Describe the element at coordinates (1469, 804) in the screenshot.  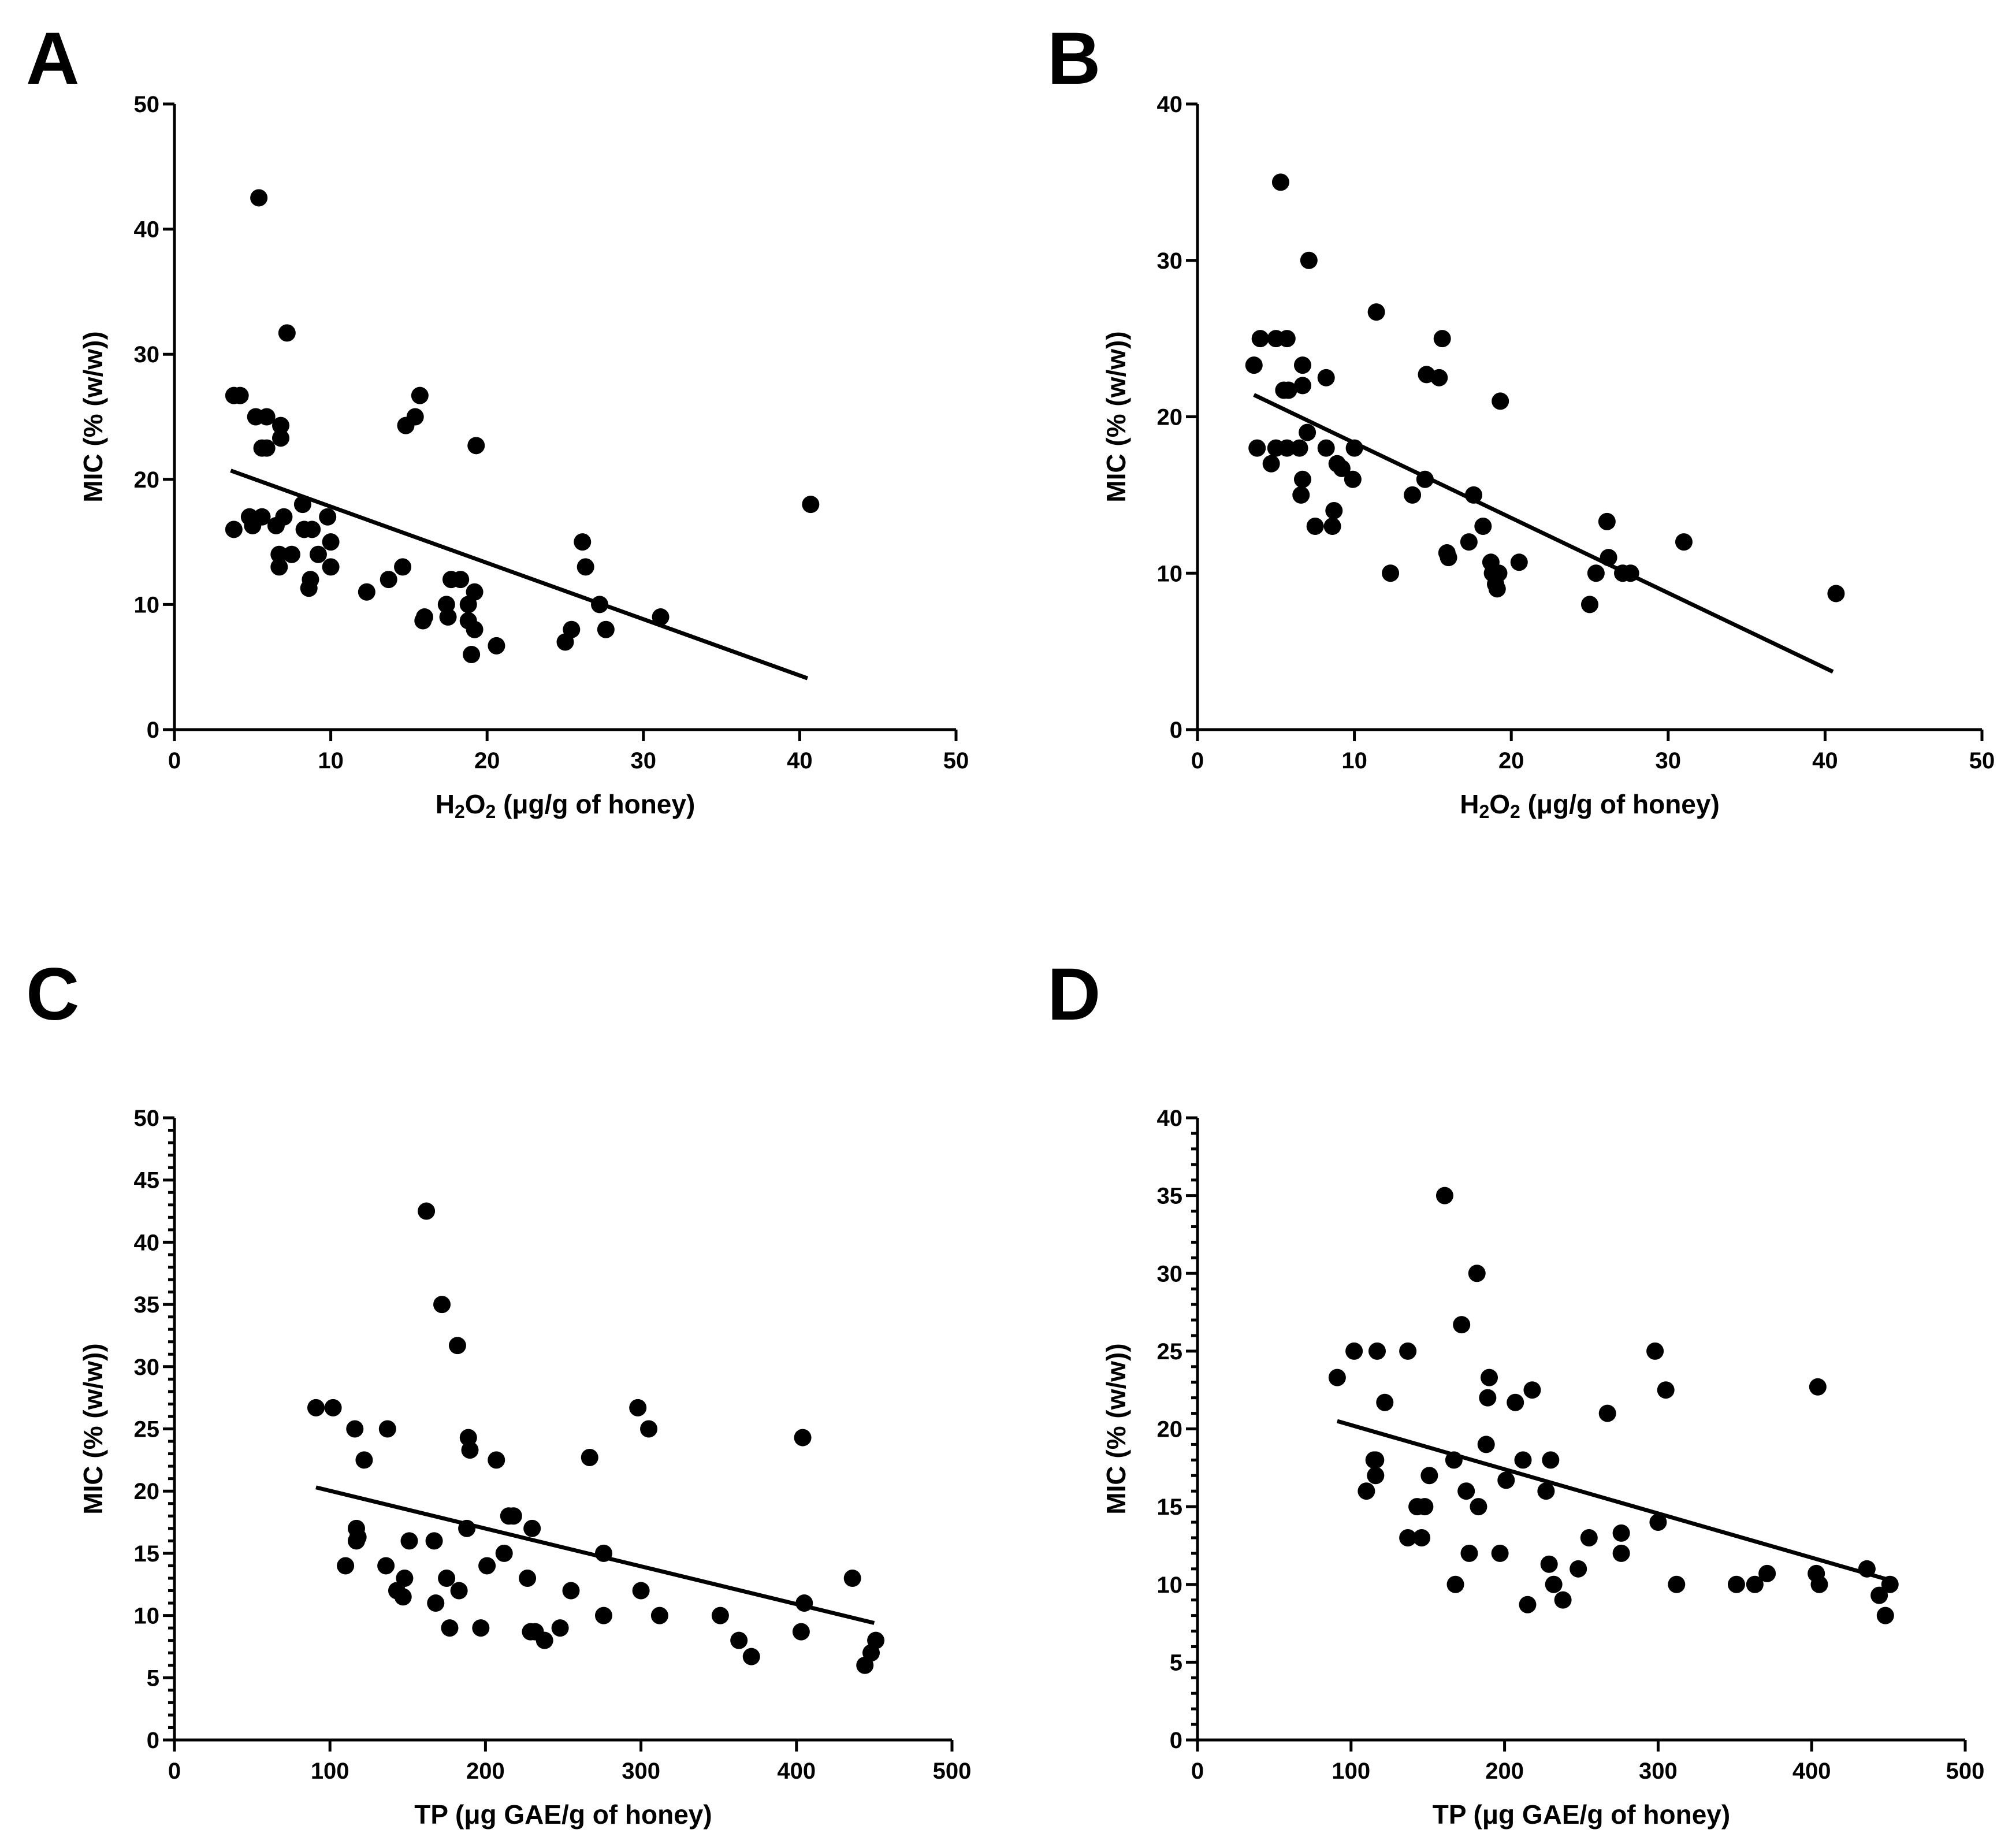
I see `x-axis-title-part: H` at that location.